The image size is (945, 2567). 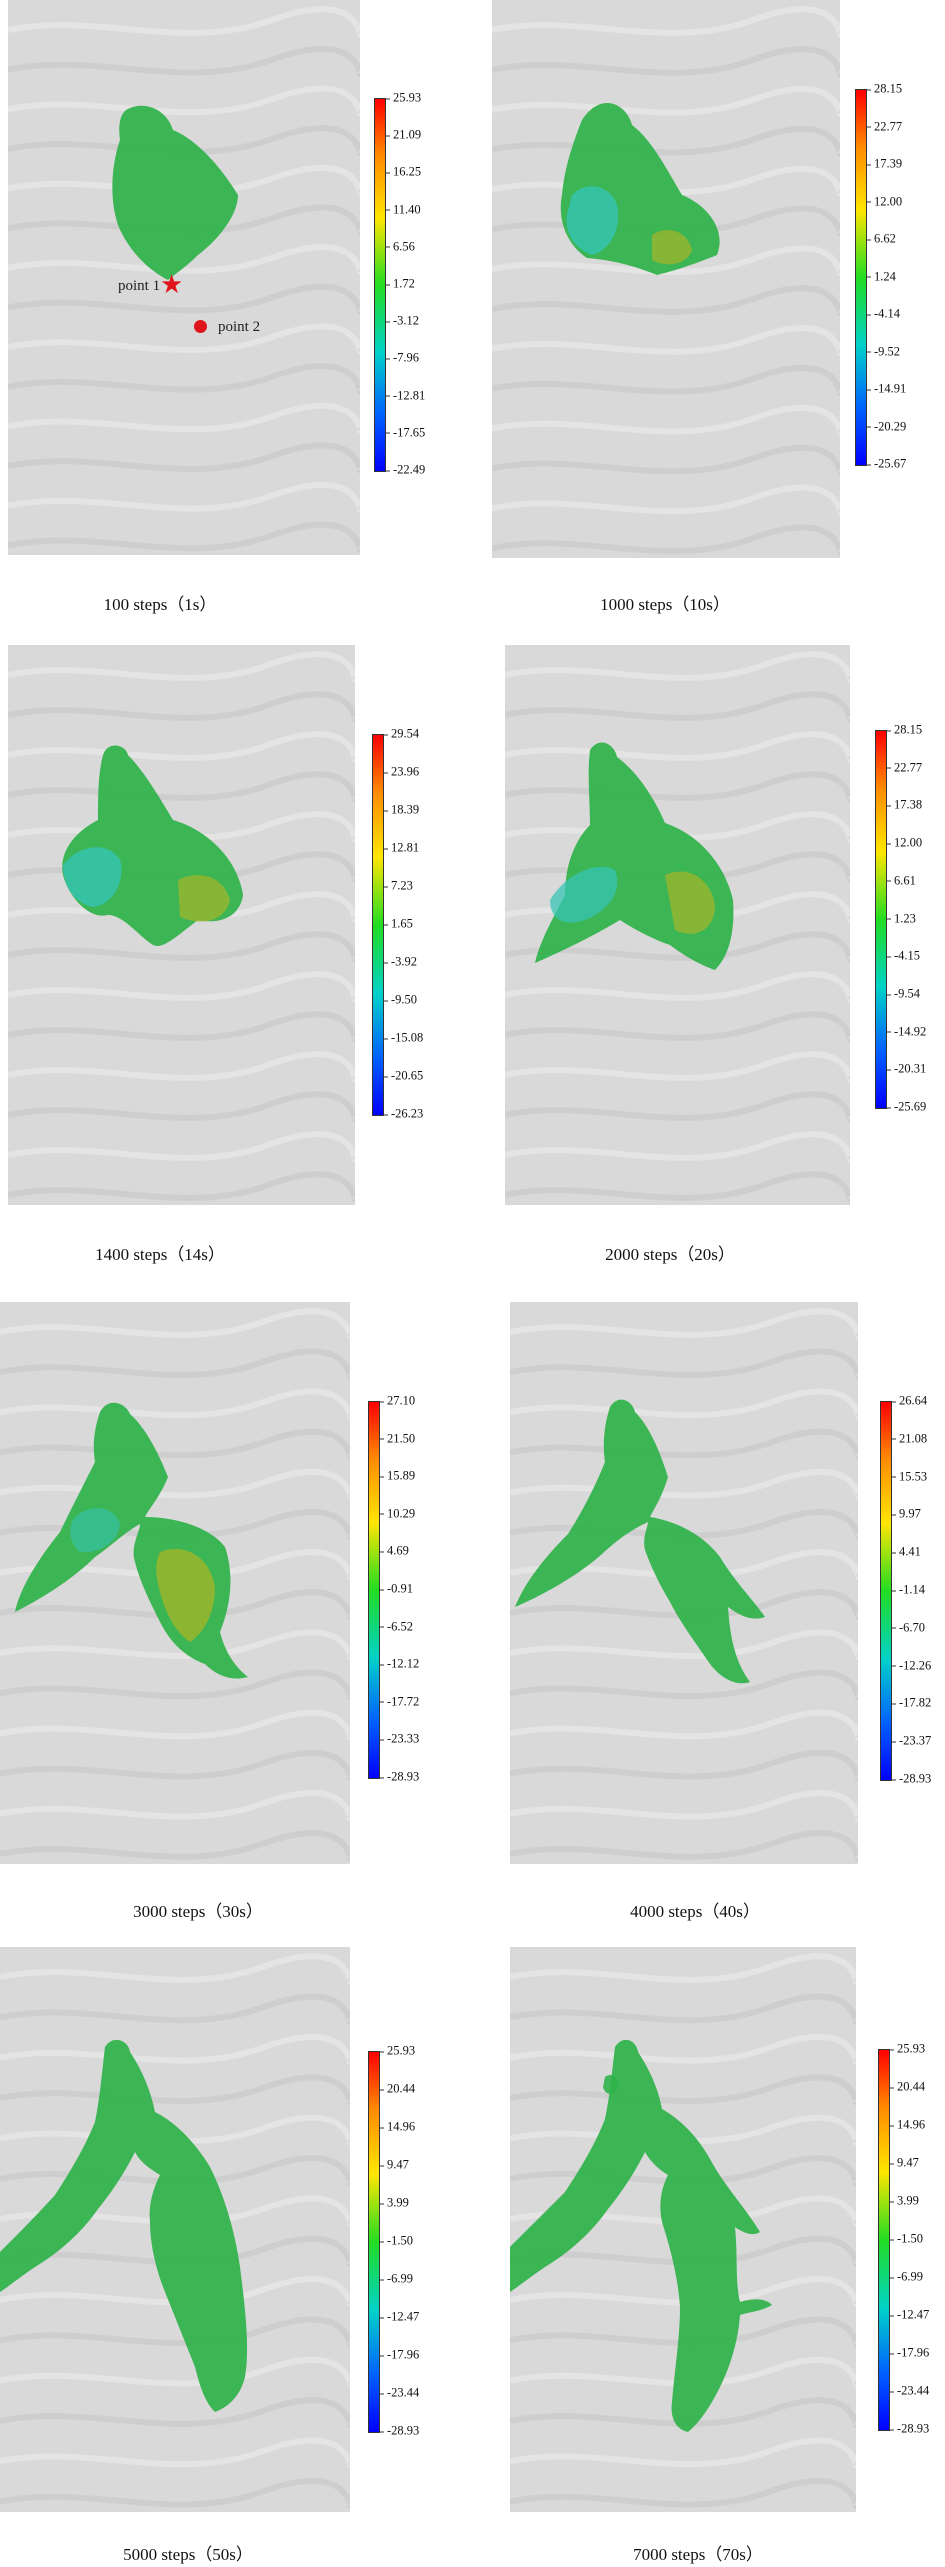 What do you see at coordinates (401, 734) in the screenshot?
I see `colorbar-tick: 29.54` at bounding box center [401, 734].